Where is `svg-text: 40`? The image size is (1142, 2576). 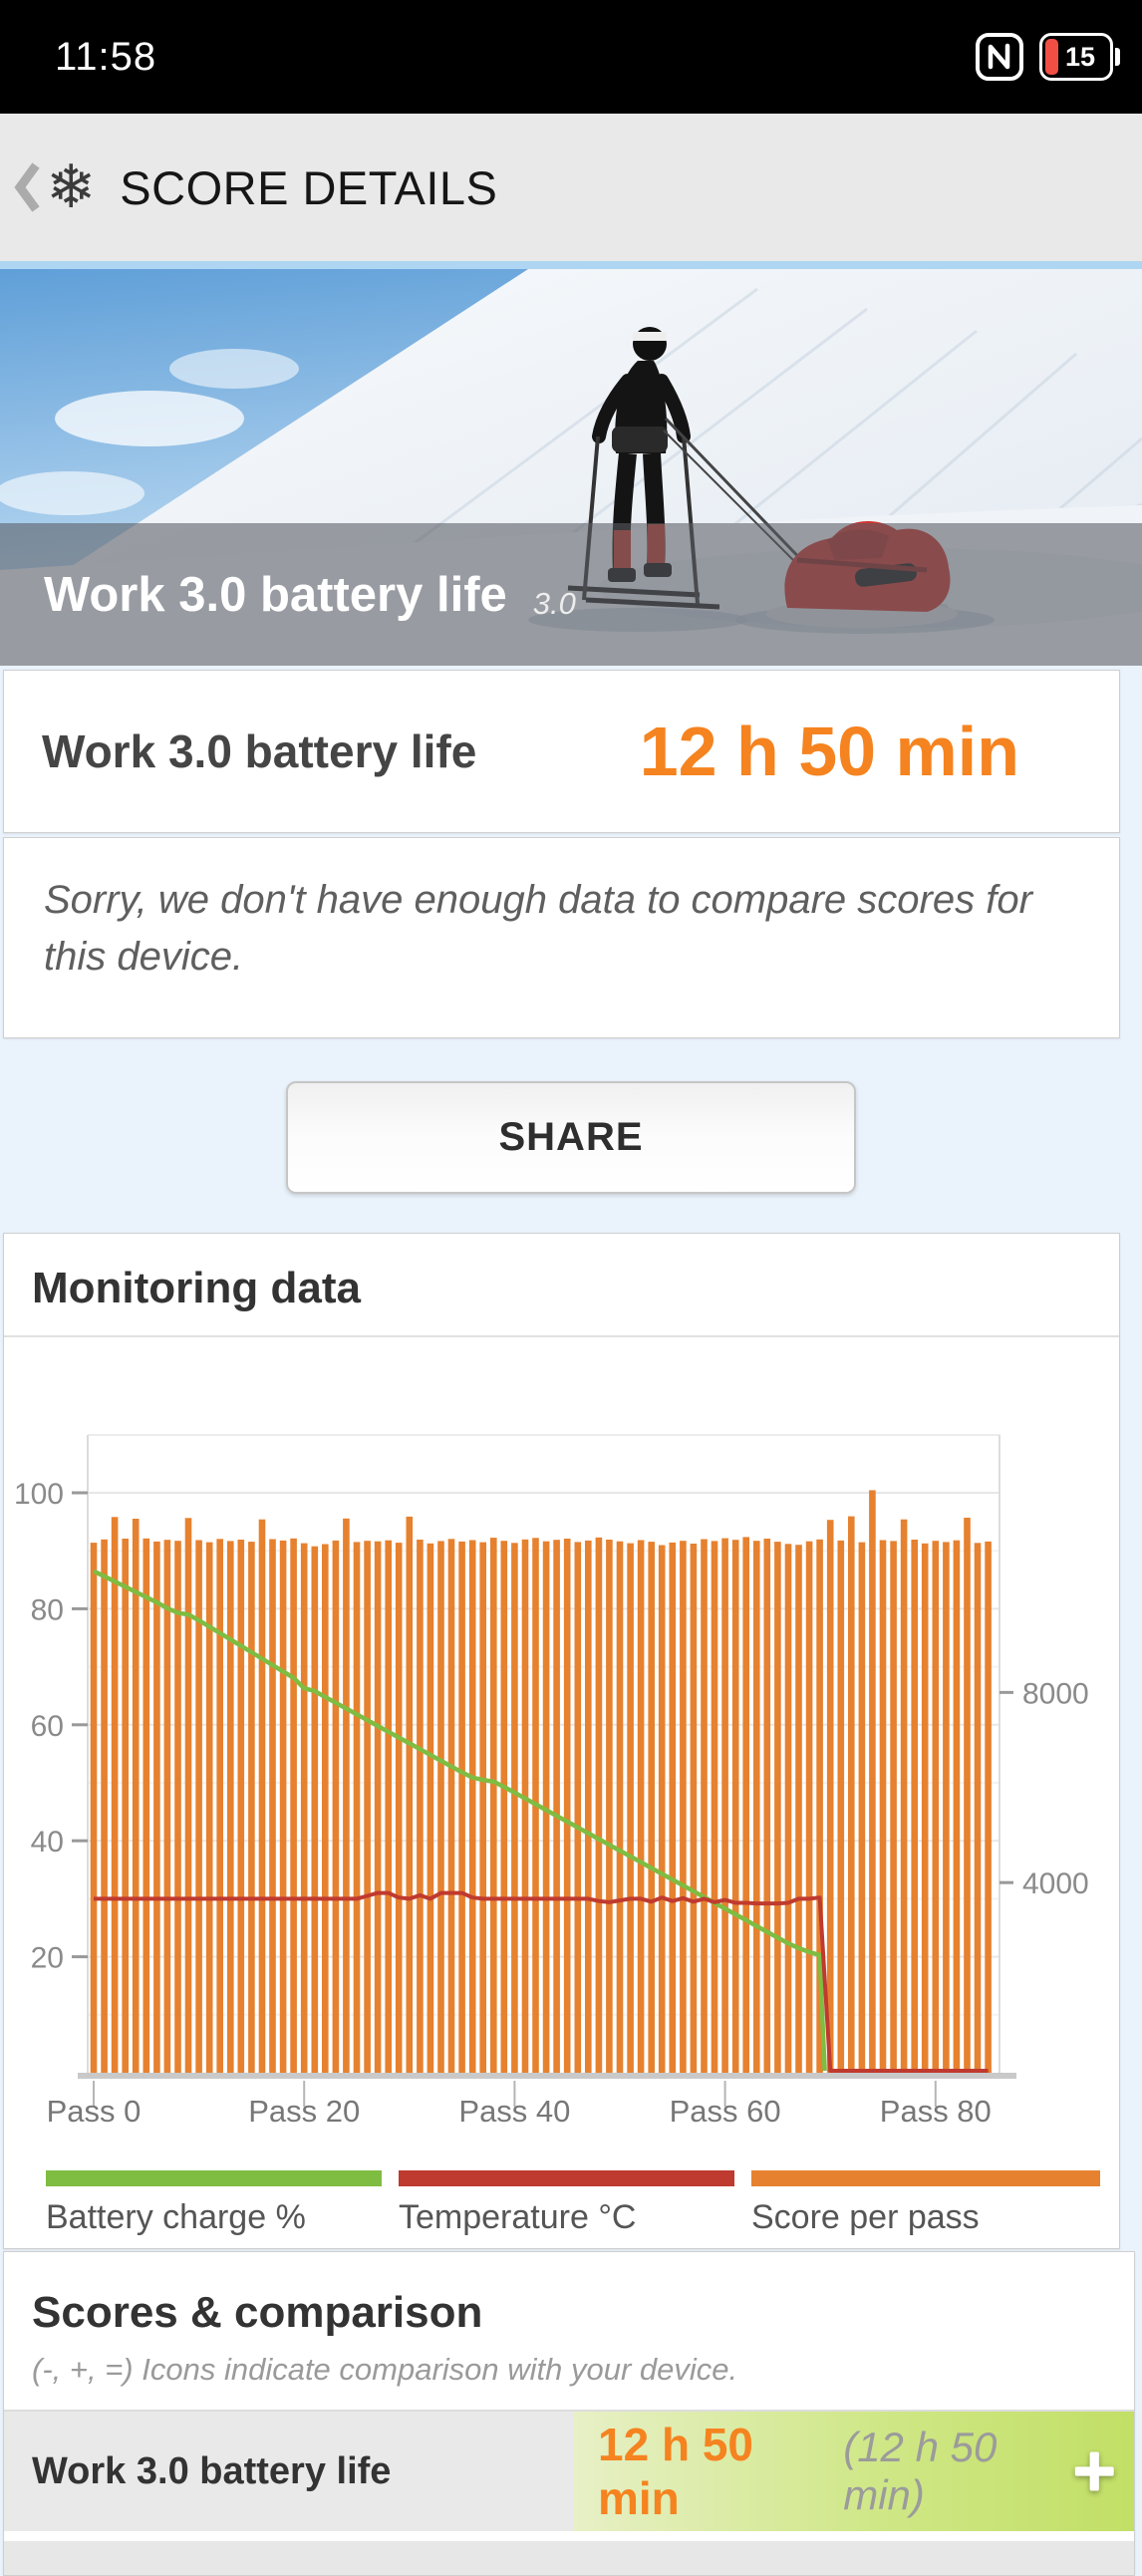 svg-text: 40 is located at coordinates (47, 1842).